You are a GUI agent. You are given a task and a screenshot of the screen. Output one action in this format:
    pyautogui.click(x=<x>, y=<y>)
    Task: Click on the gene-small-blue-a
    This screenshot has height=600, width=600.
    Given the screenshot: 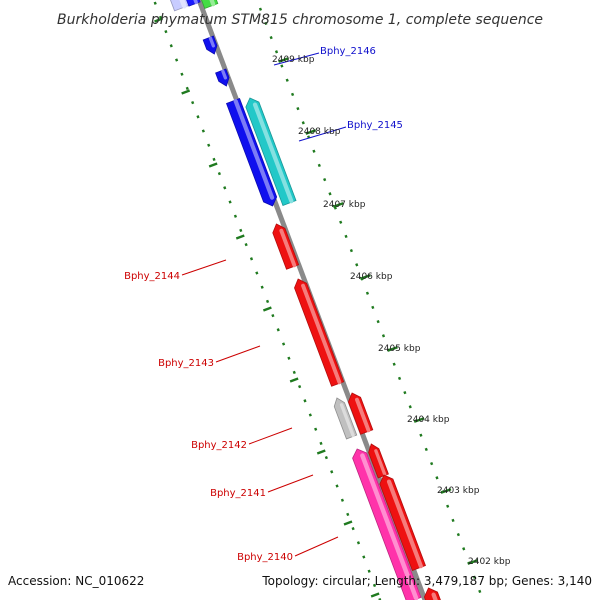 What is the action you would take?
    pyautogui.click(x=210, y=45)
    